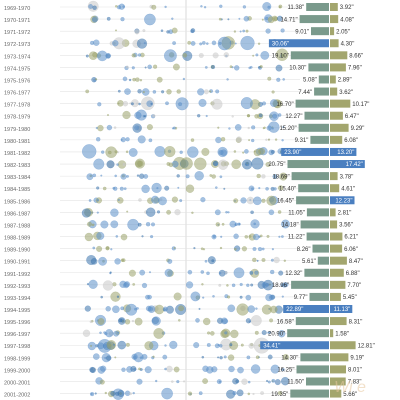 Image resolution: width=400 pixels, height=400 pixels. I want to click on right-value-label: 1.58", so click(342, 334).